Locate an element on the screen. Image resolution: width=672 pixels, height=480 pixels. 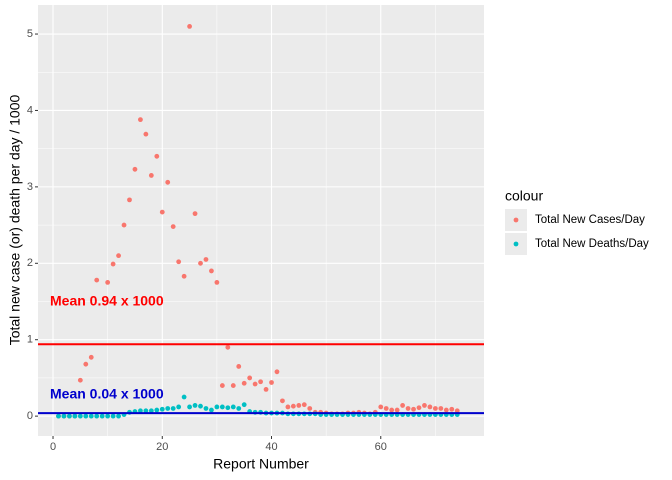
y-tick-label: 4 is located at coordinates (30, 110).